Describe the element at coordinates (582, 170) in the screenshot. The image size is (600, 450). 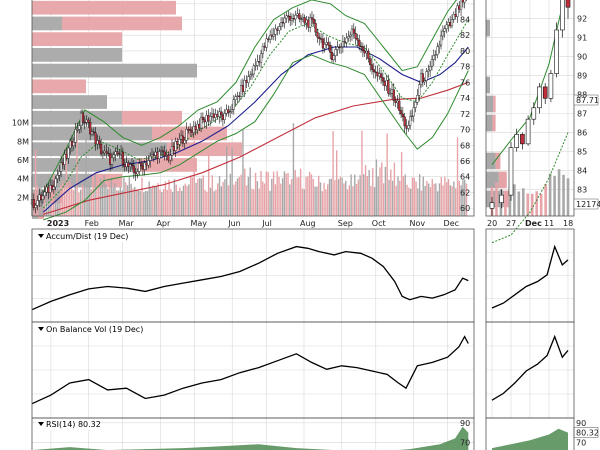
I see `zoom-y-tick-1: 84` at that location.